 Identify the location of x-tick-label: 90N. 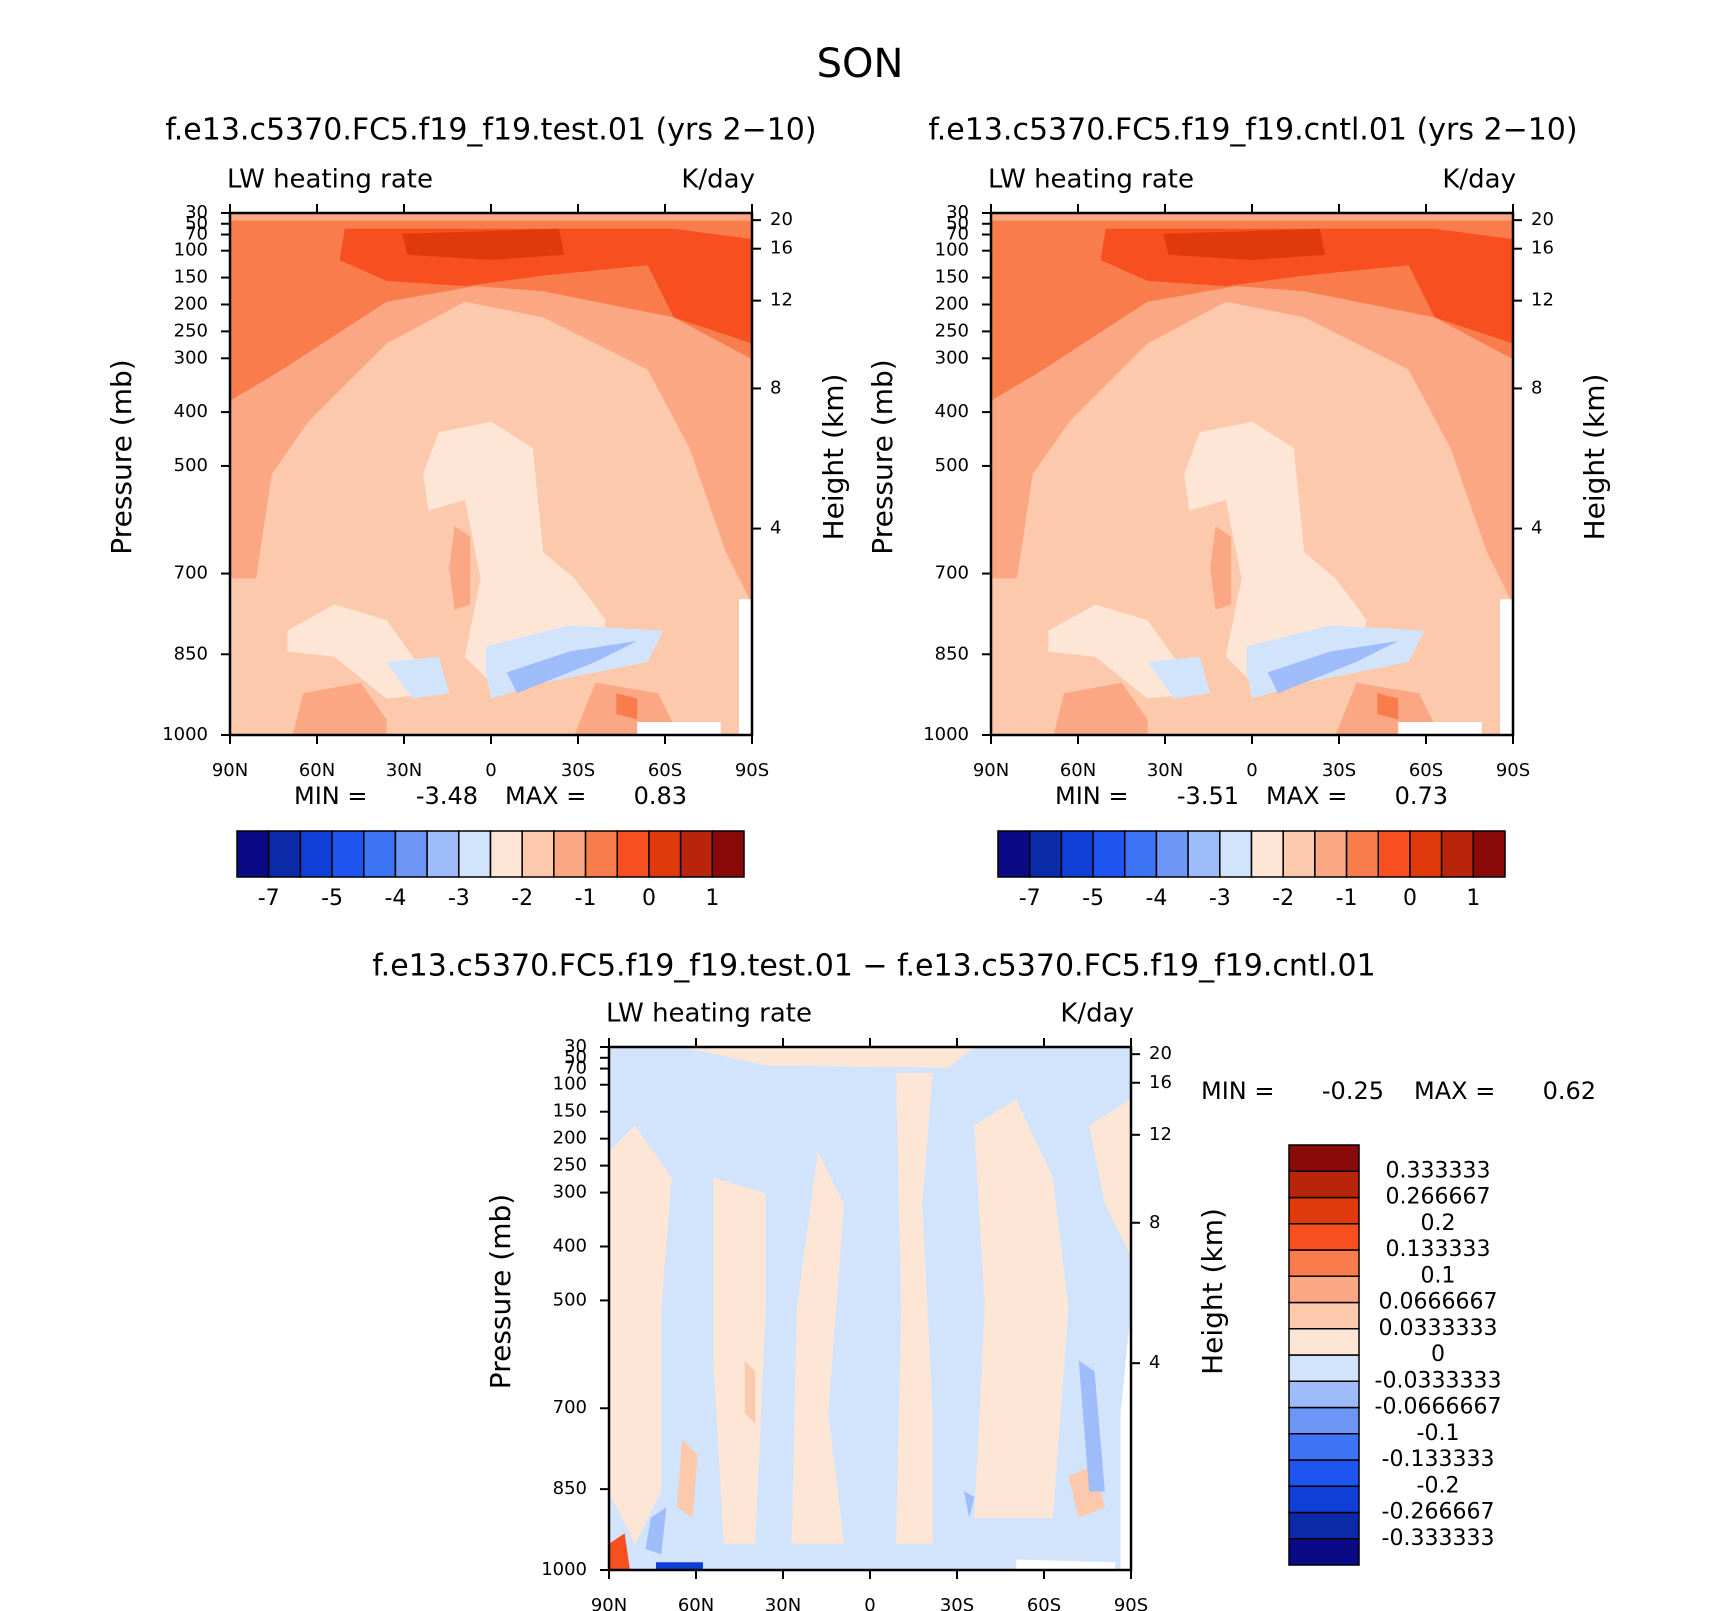
(230, 770).